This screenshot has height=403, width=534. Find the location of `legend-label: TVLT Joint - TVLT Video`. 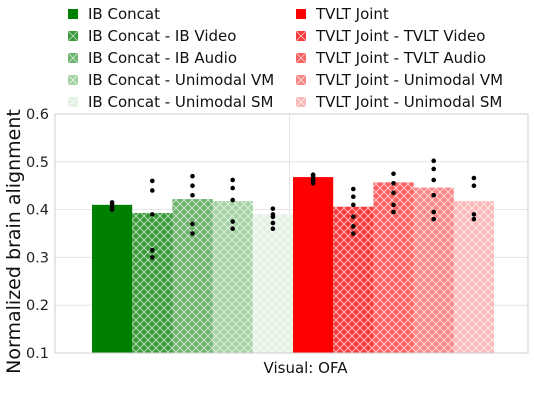

legend-label: TVLT Joint - TVLT Video is located at coordinates (401, 36).